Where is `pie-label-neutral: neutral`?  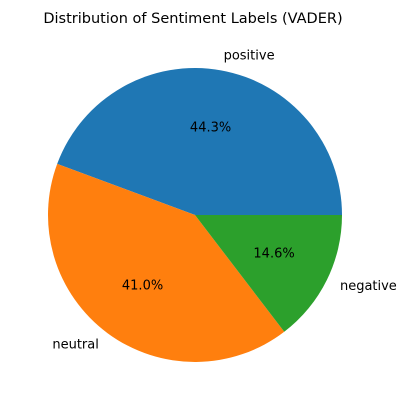
pie-label-neutral: neutral is located at coordinates (75, 345).